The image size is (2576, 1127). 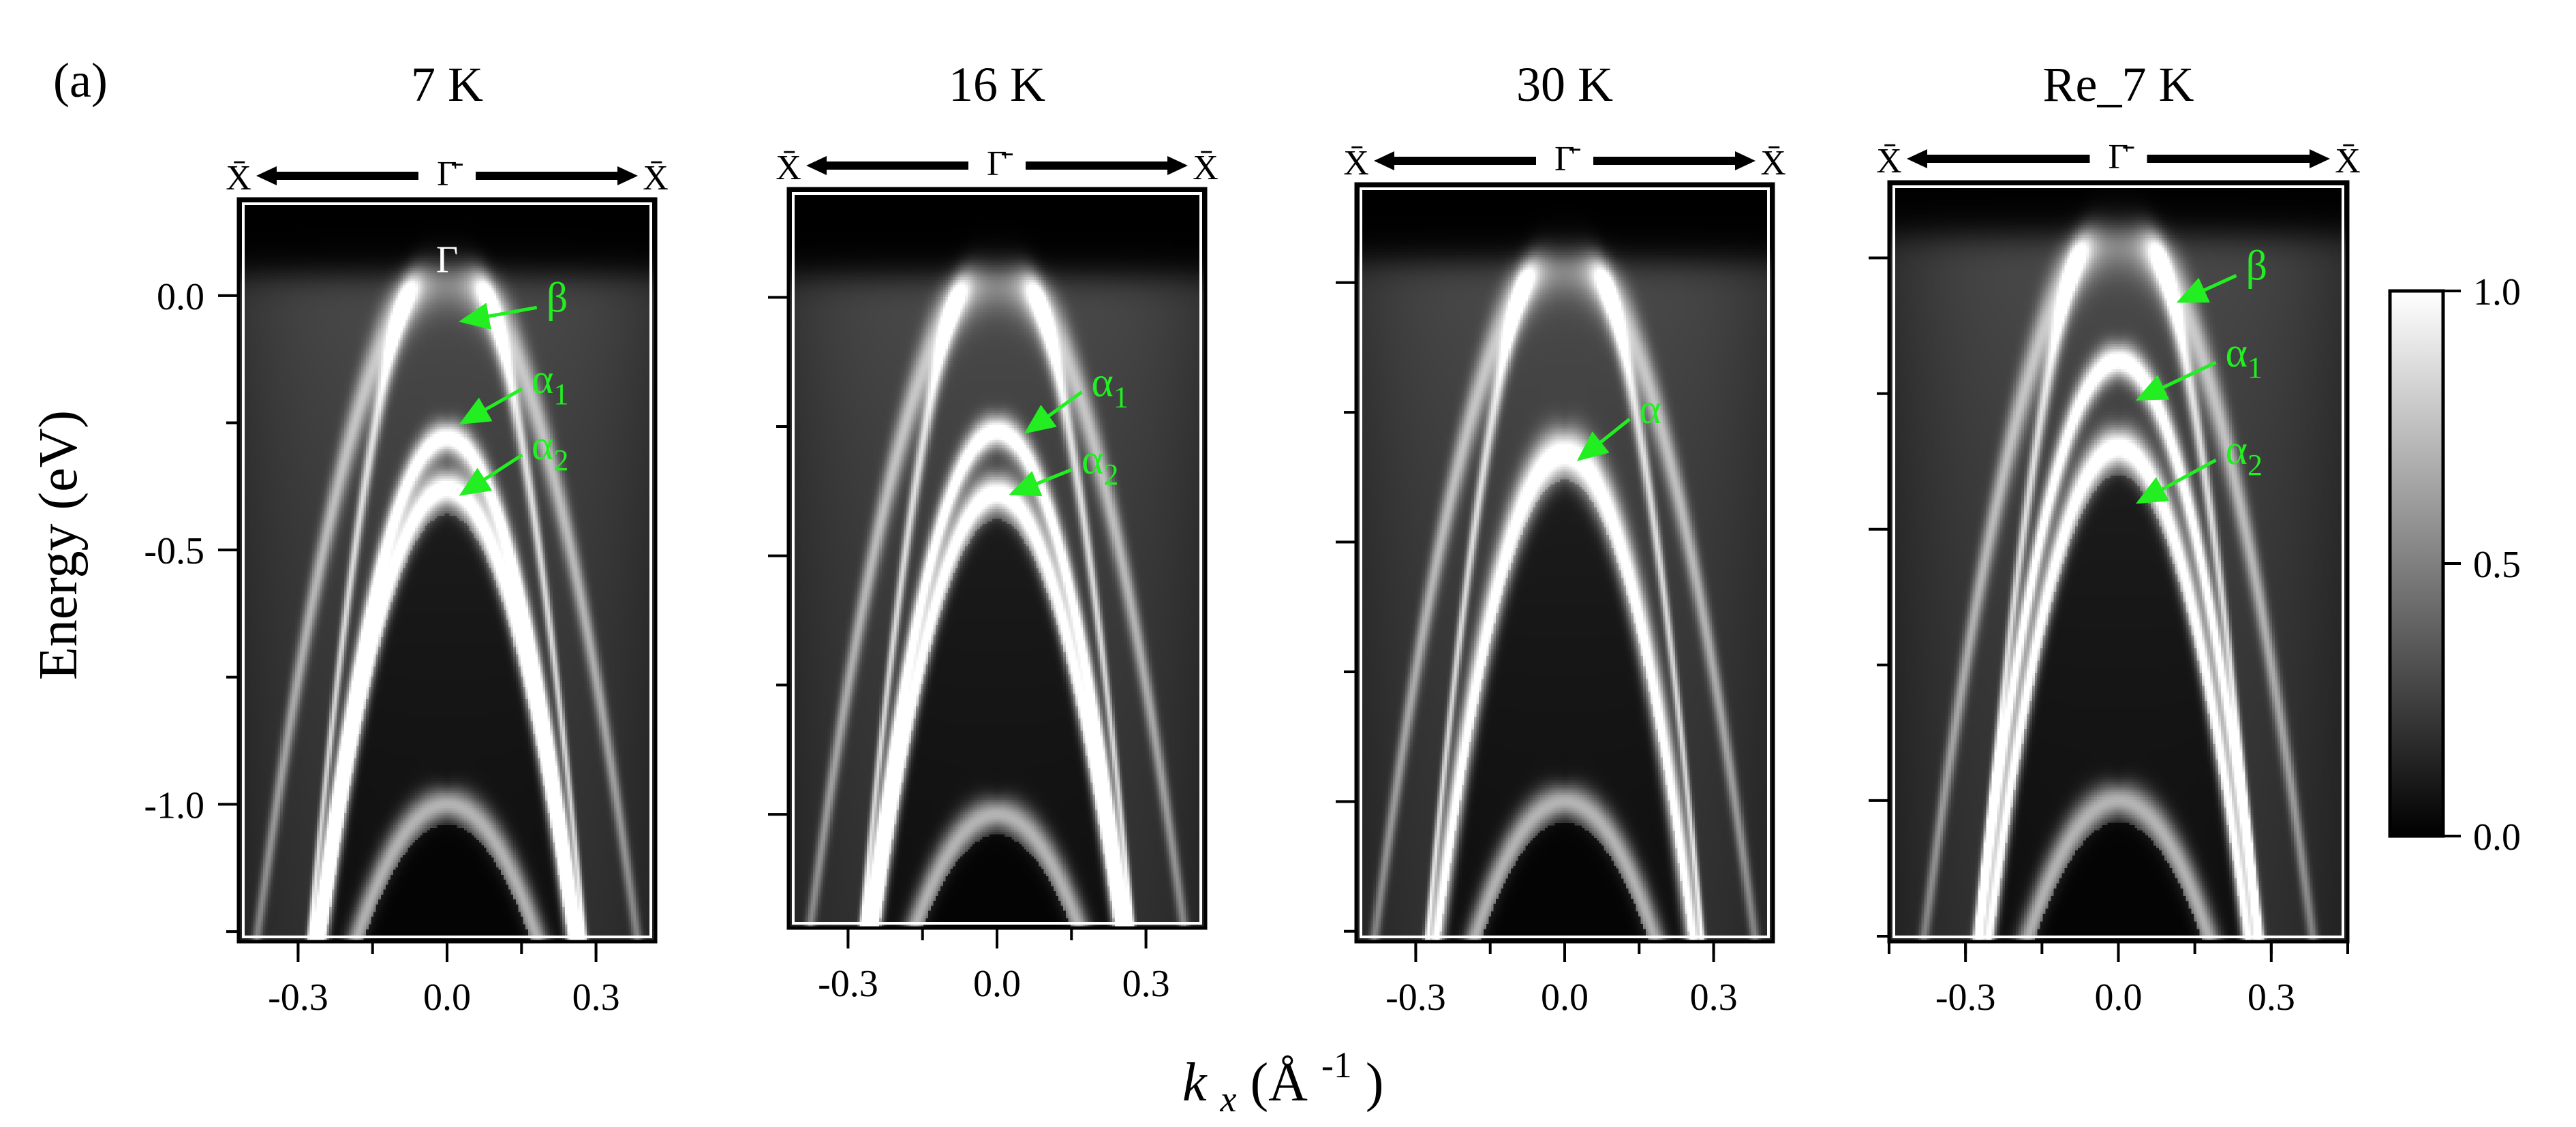 I want to click on x-axis-label: k x (Å -1 ), so click(x=1283, y=1077).